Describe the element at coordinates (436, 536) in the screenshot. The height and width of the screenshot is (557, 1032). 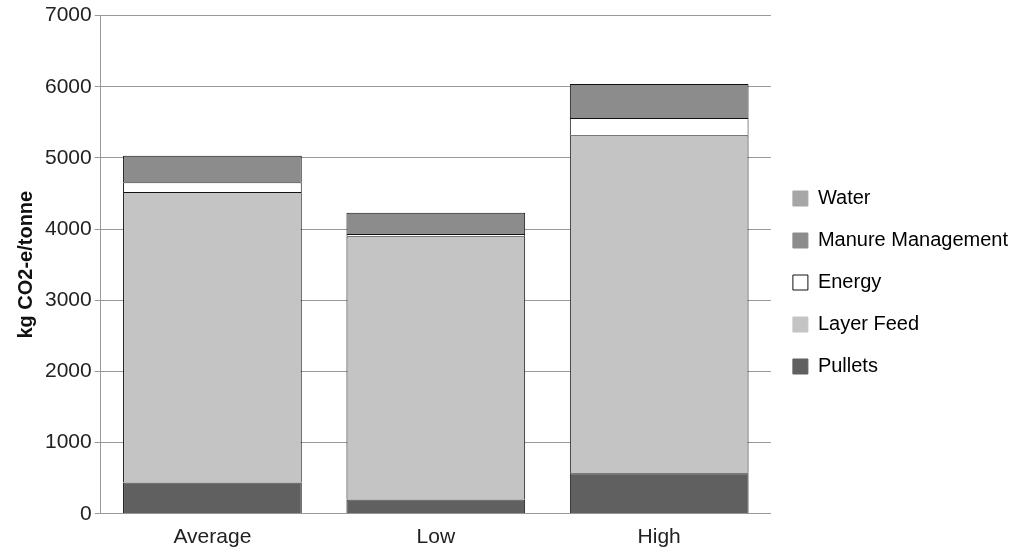
I see `x-tick-label: Low` at that location.